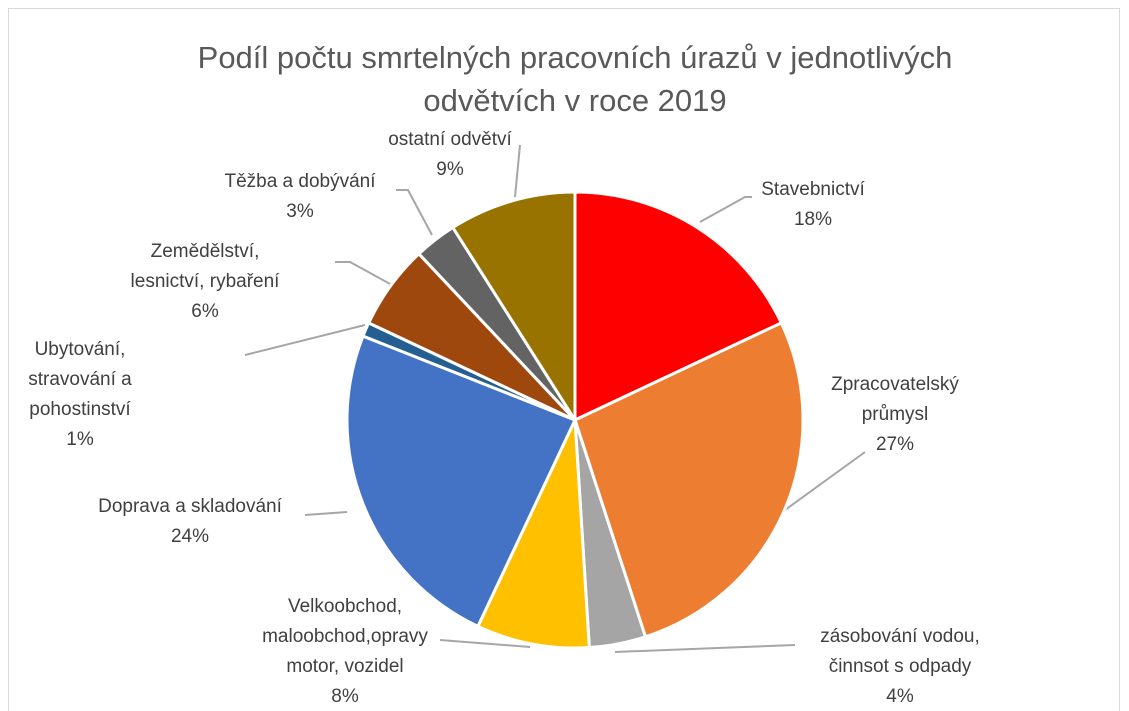 The width and height of the screenshot is (1129, 711). Describe the element at coordinates (205, 311) in the screenshot. I see `value-label: 6%` at that location.